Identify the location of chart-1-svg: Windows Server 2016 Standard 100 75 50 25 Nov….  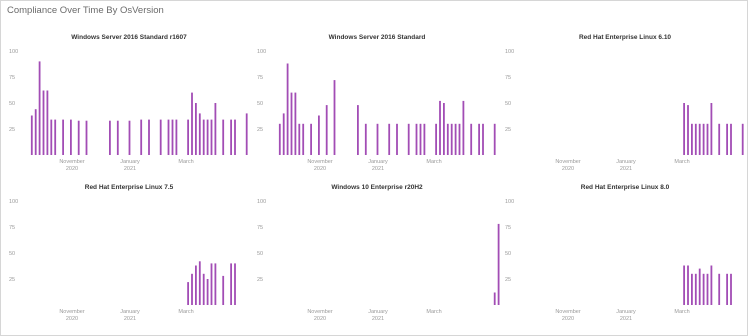
(376, 103).